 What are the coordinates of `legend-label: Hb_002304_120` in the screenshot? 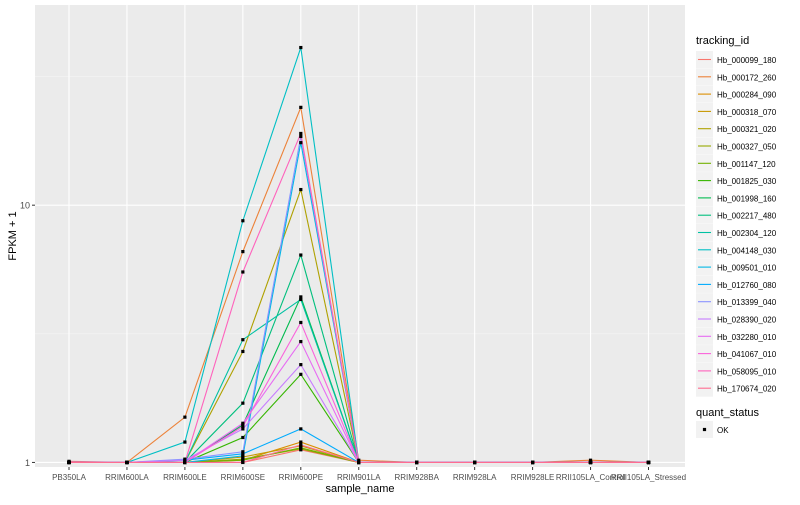 It's located at (747, 233).